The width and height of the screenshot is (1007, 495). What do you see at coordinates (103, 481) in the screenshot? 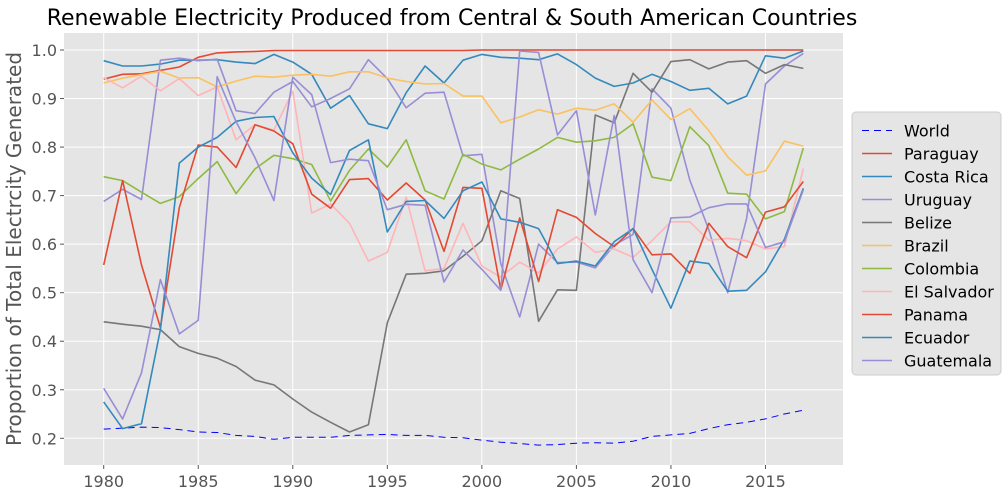
I see `x-tick-label: 1980` at bounding box center [103, 481].